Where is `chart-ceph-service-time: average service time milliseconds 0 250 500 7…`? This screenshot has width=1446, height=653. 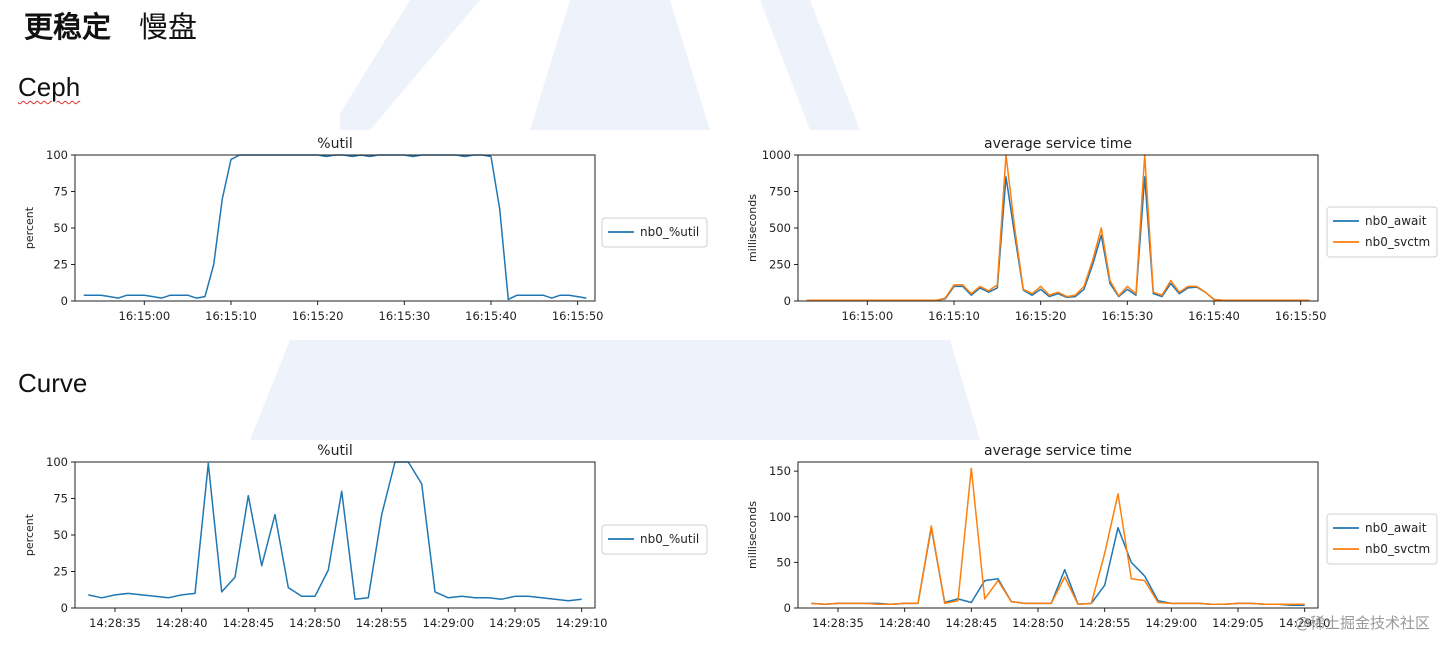 chart-ceph-service-time: average service time milliseconds 0 250 500 7… is located at coordinates (1092, 229).